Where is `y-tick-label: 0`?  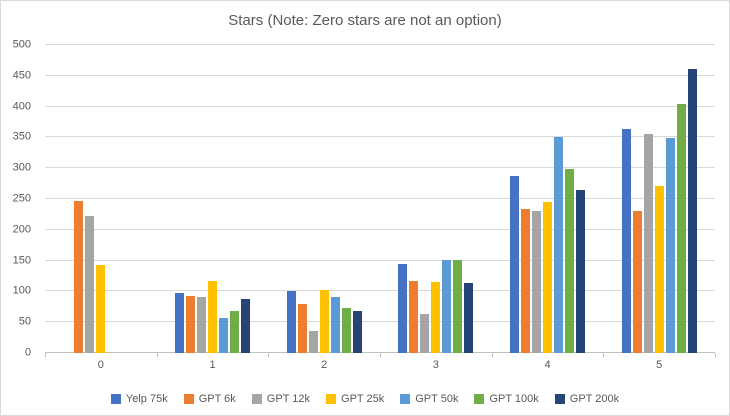 y-tick-label: 0 is located at coordinates (27, 352).